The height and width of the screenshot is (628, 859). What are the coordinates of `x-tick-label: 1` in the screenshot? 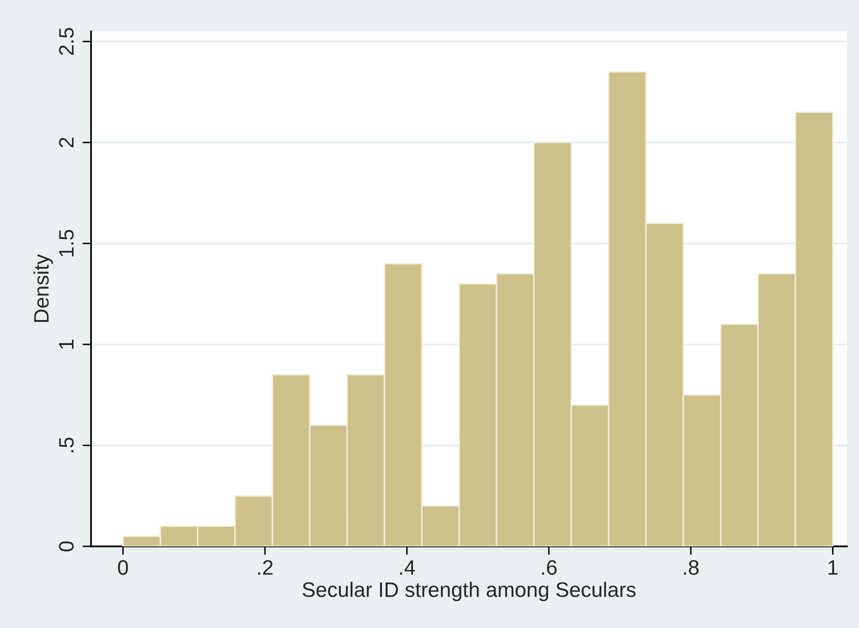 It's located at (833, 567).